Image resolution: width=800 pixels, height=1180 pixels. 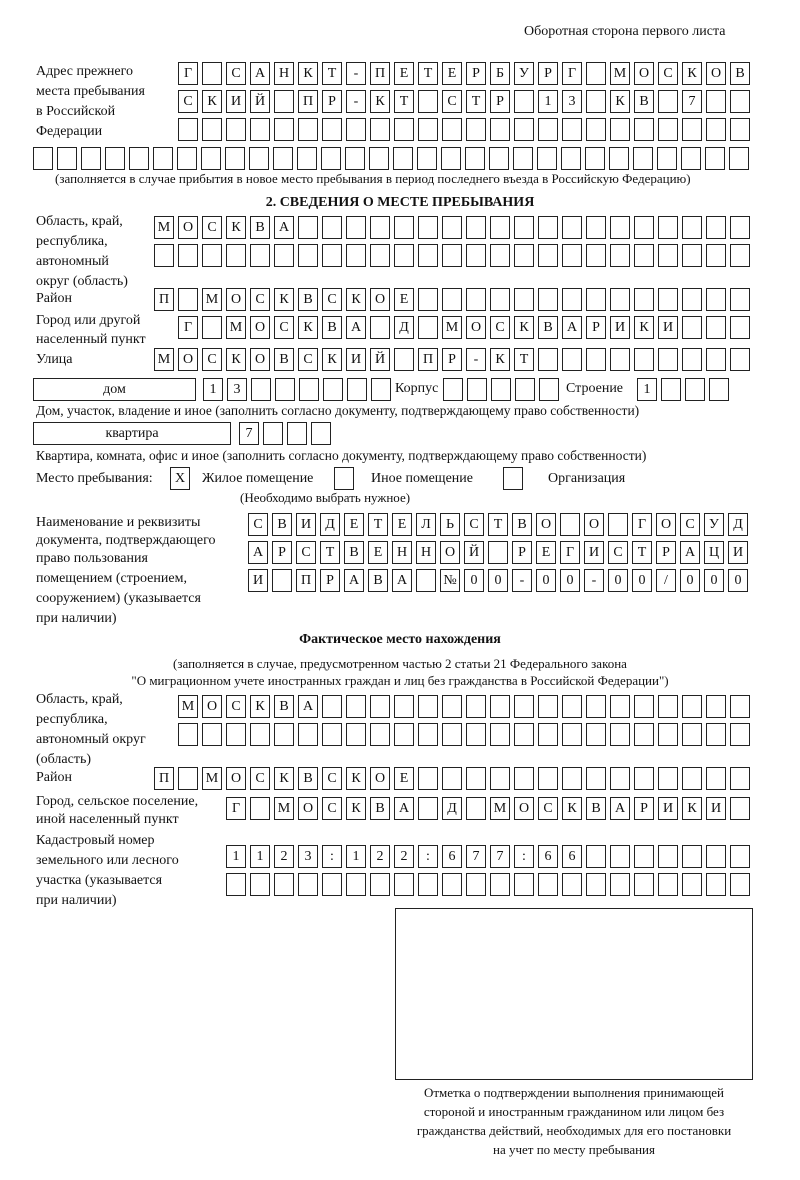 What do you see at coordinates (426, 552) in the screenshot?
I see `char-cell: Н` at bounding box center [426, 552].